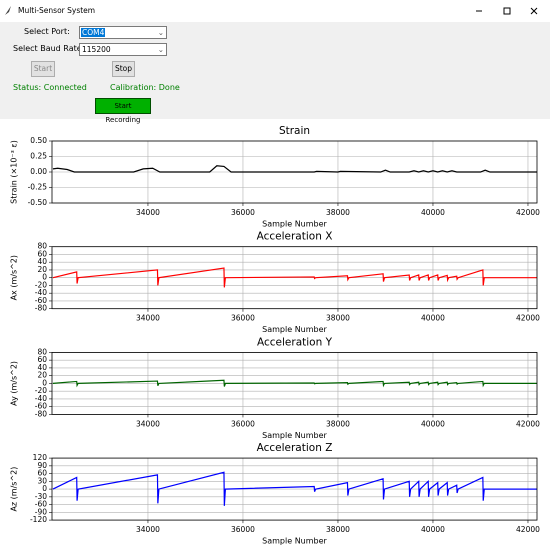 The image size is (550, 547). What do you see at coordinates (43, 69) in the screenshot?
I see `start-button: Start` at bounding box center [43, 69].